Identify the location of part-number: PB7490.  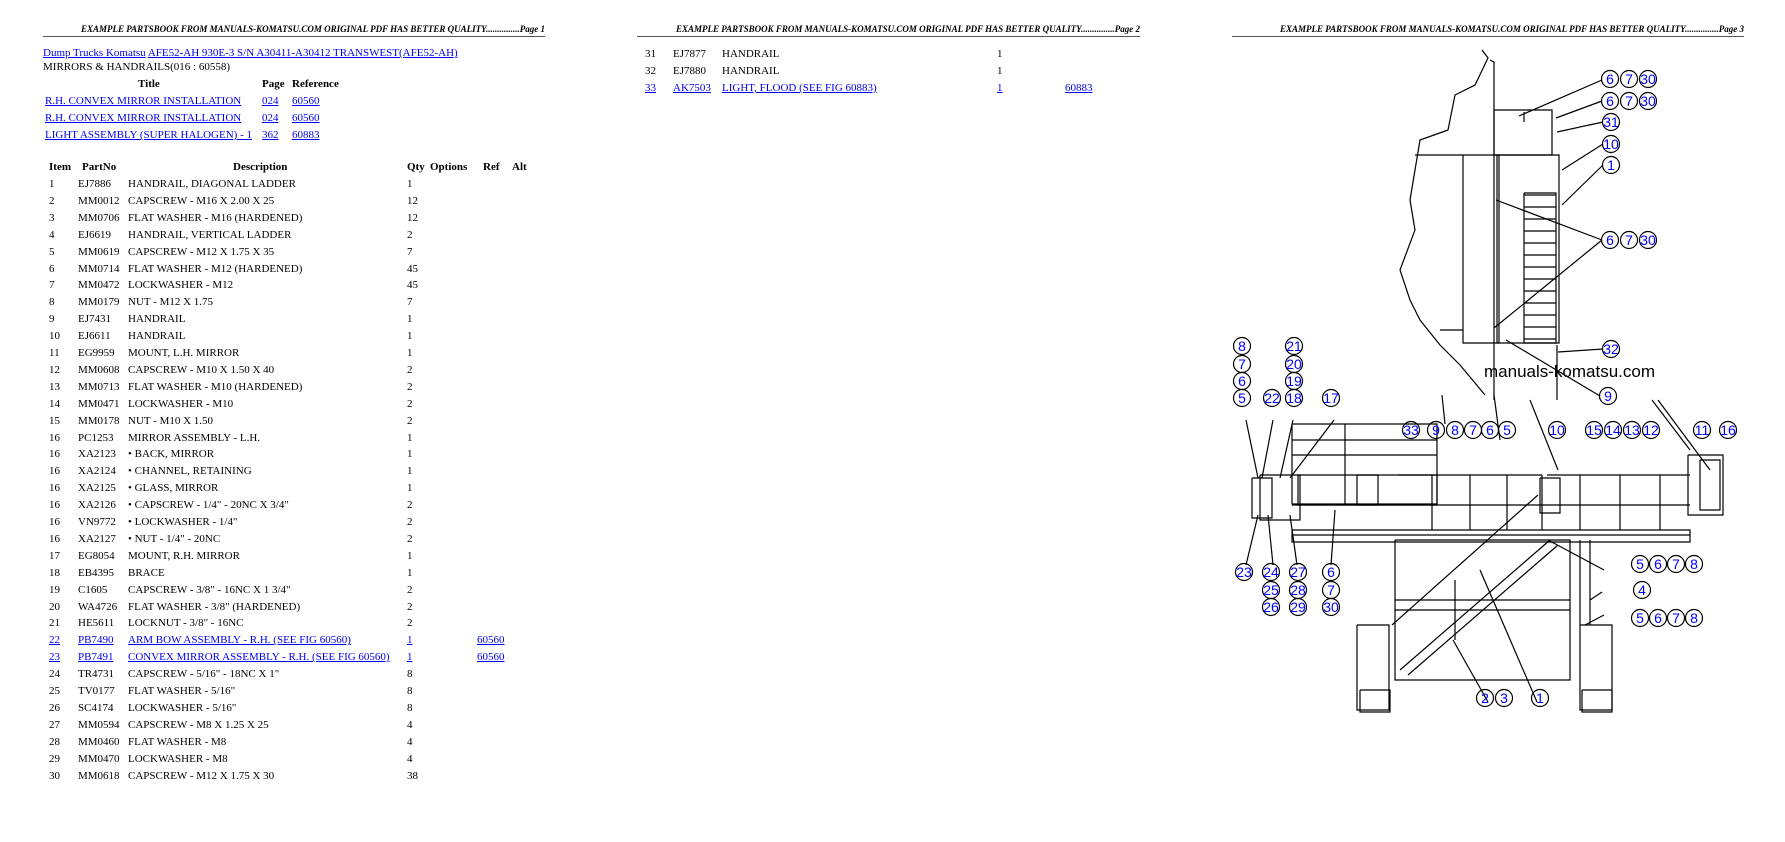
(96, 640).